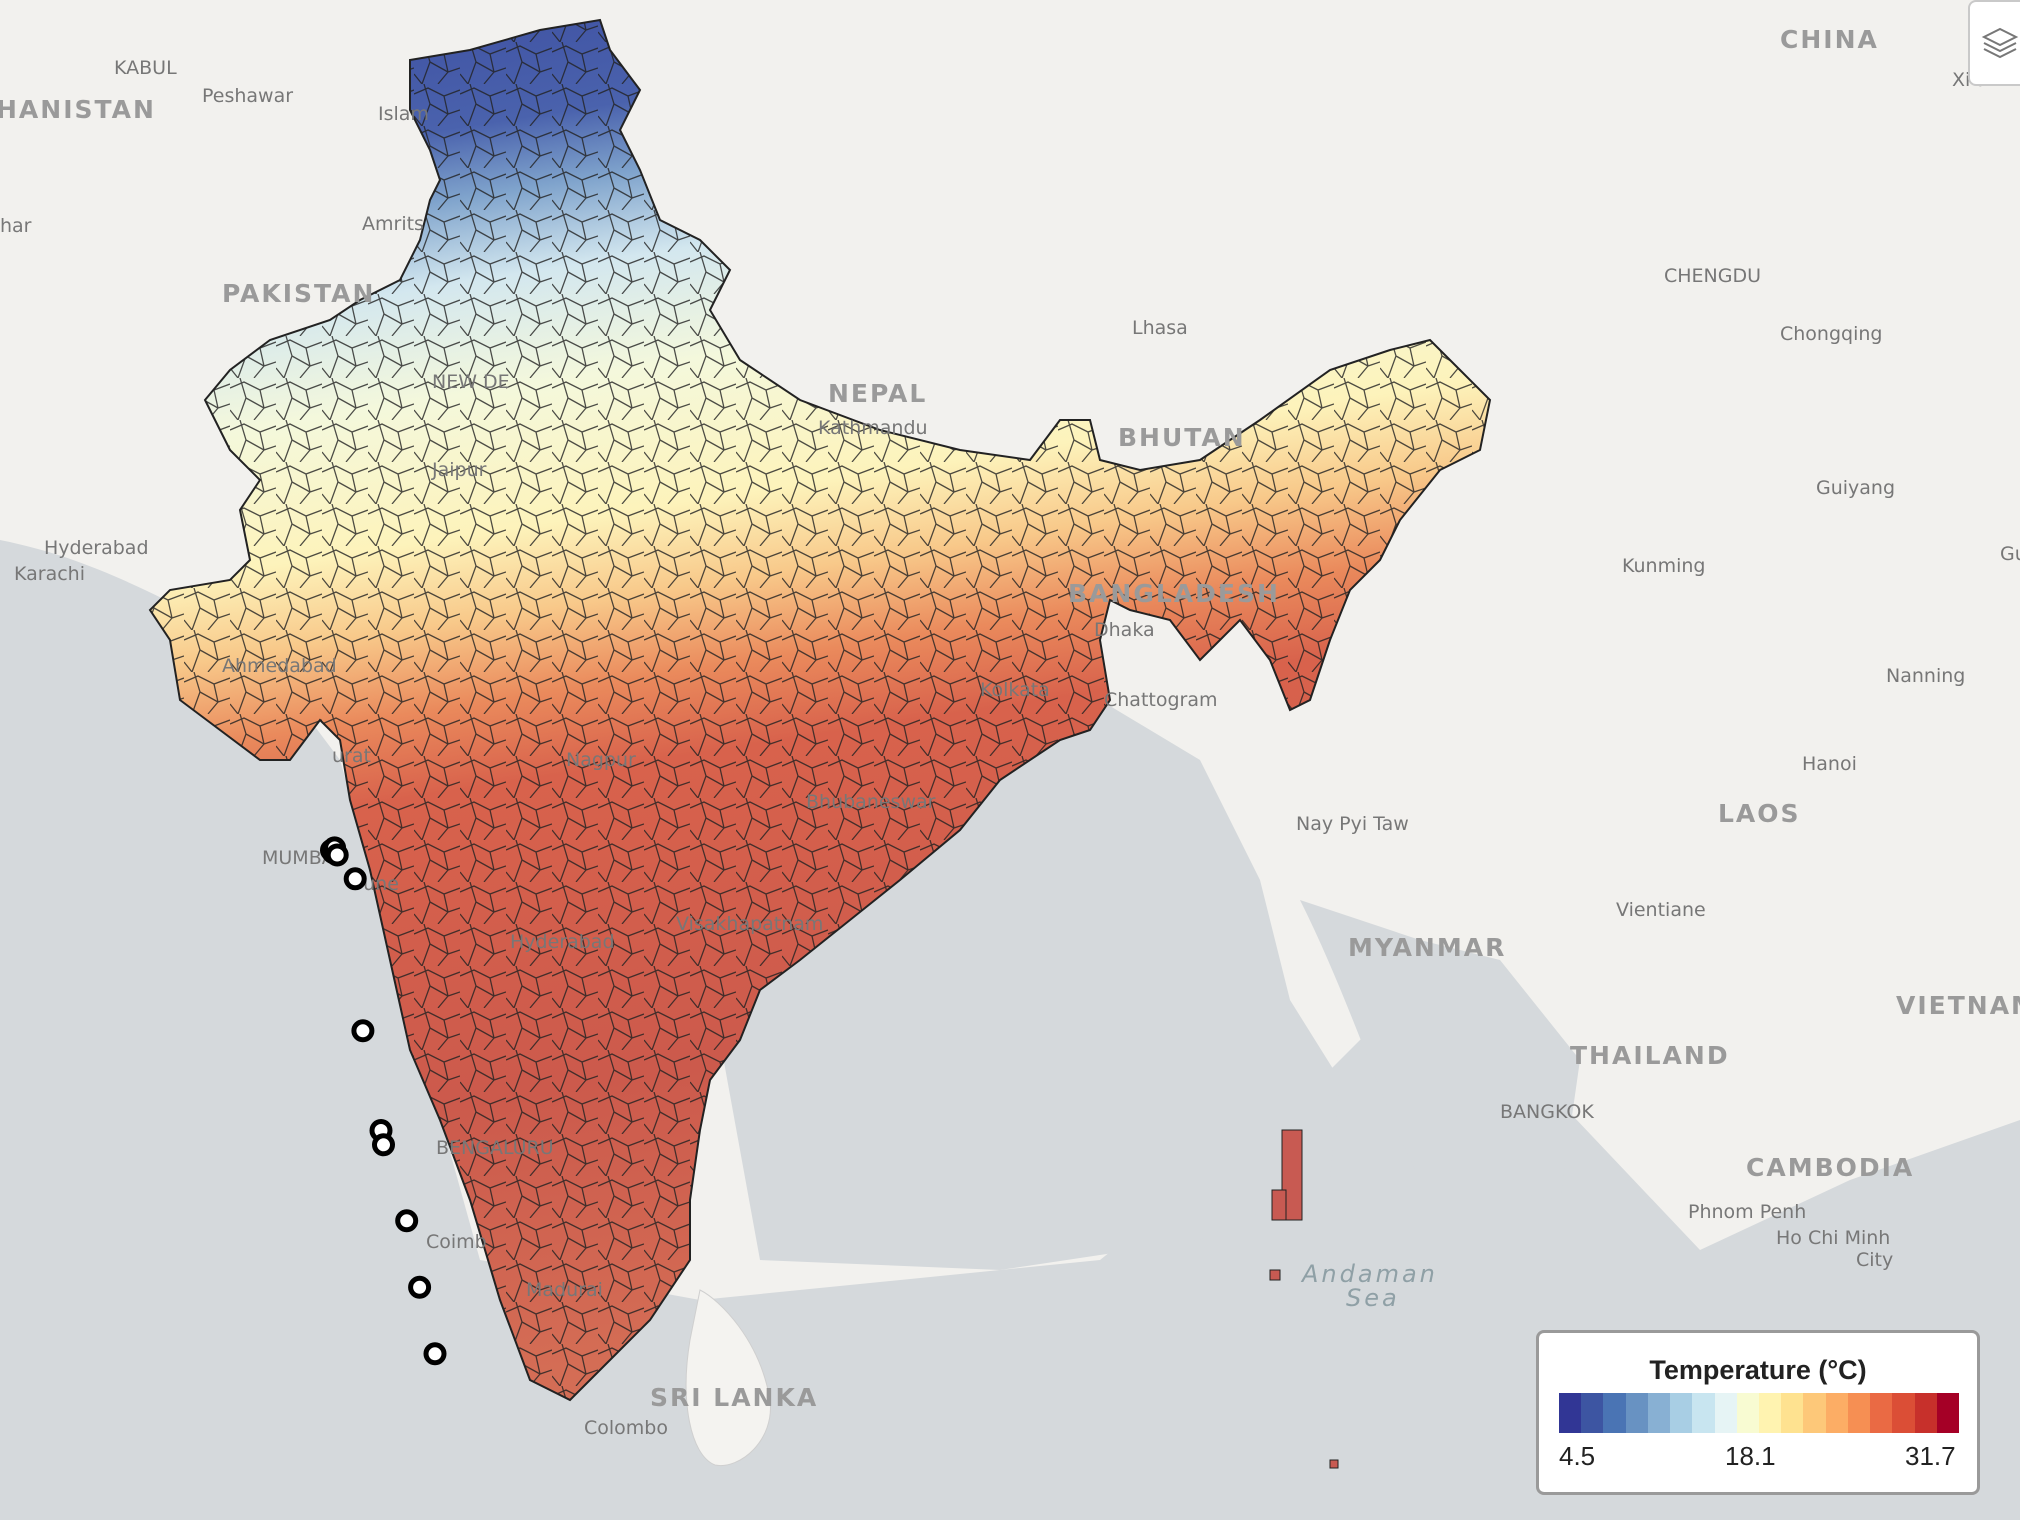 Image resolution: width=2020 pixels, height=1520 pixels. I want to click on label-jaipur: Jaipur, so click(459, 470).